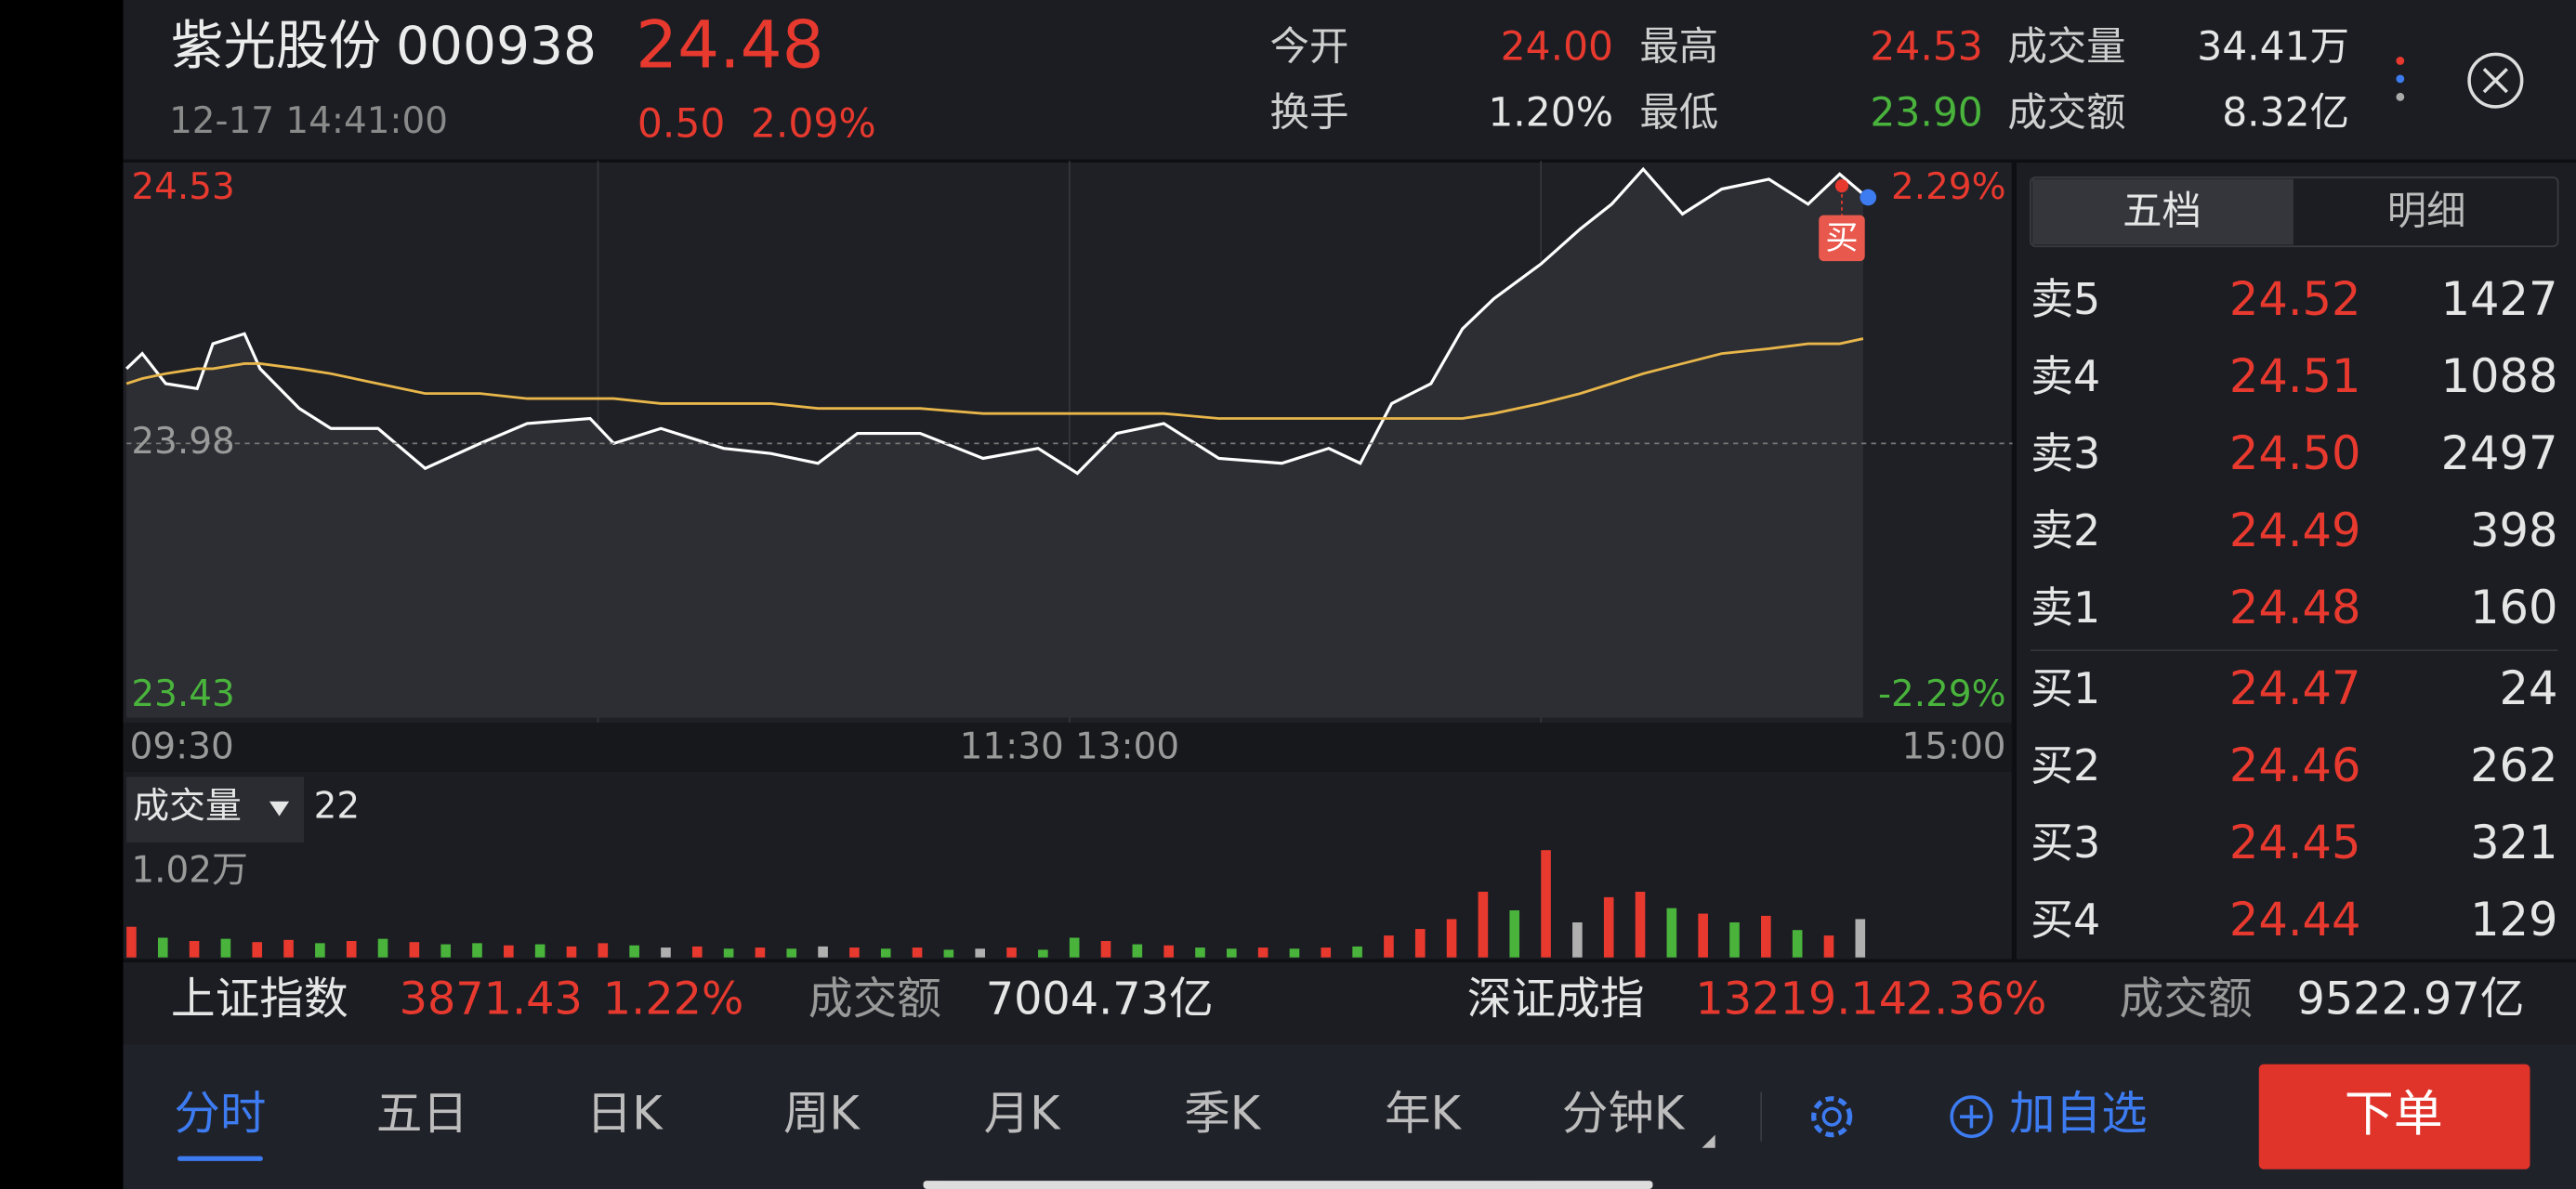 The width and height of the screenshot is (2576, 1189). Describe the element at coordinates (422, 1114) in the screenshot. I see `period-tab: 五日` at that location.